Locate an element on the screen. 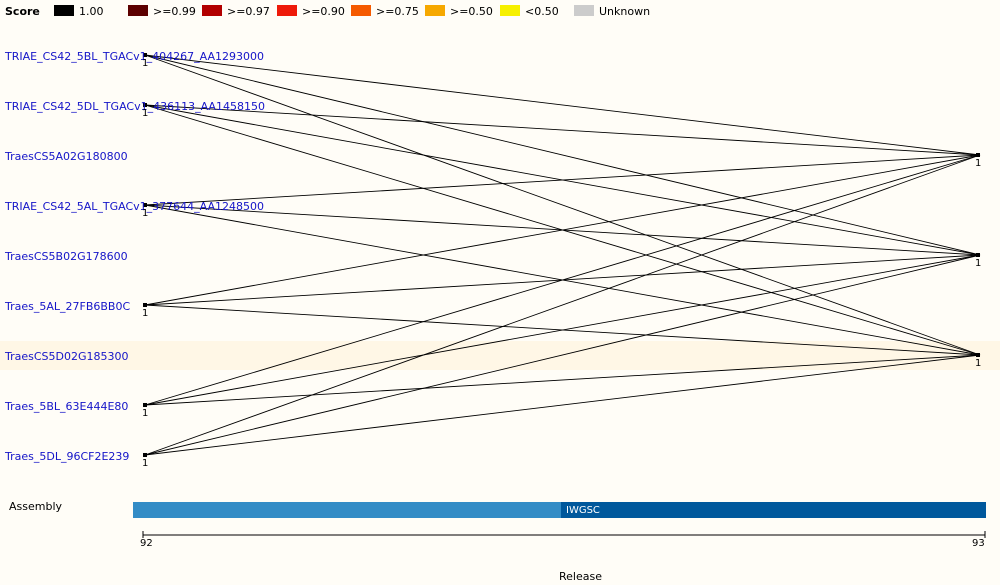 This screenshot has height=585, width=1000. legend-label-8: Unknown is located at coordinates (625, 11).